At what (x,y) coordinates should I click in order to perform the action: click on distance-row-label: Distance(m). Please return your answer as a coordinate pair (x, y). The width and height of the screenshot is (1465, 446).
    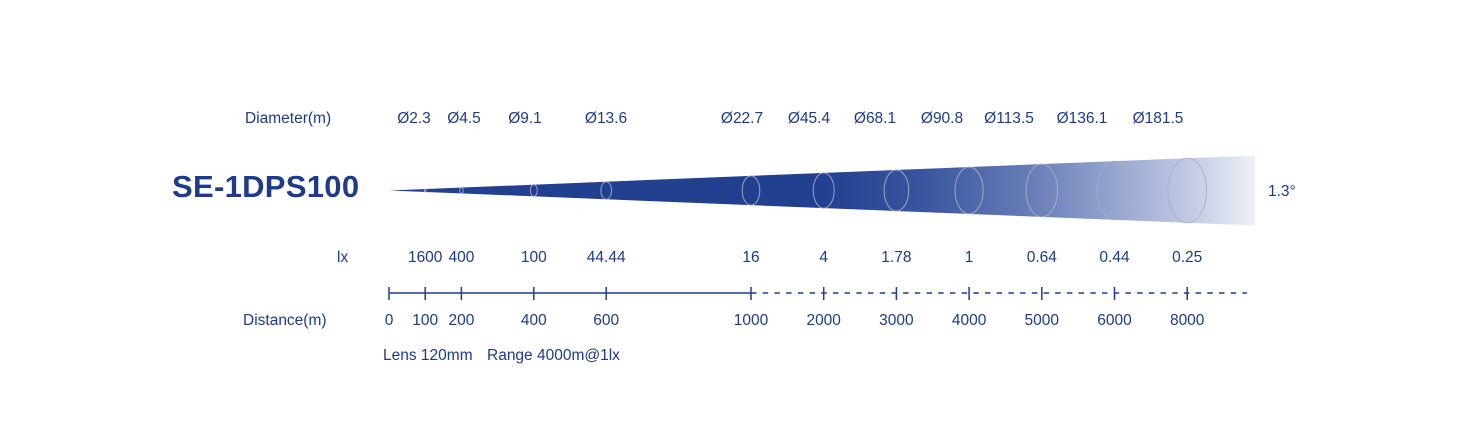
    Looking at the image, I should click on (285, 320).